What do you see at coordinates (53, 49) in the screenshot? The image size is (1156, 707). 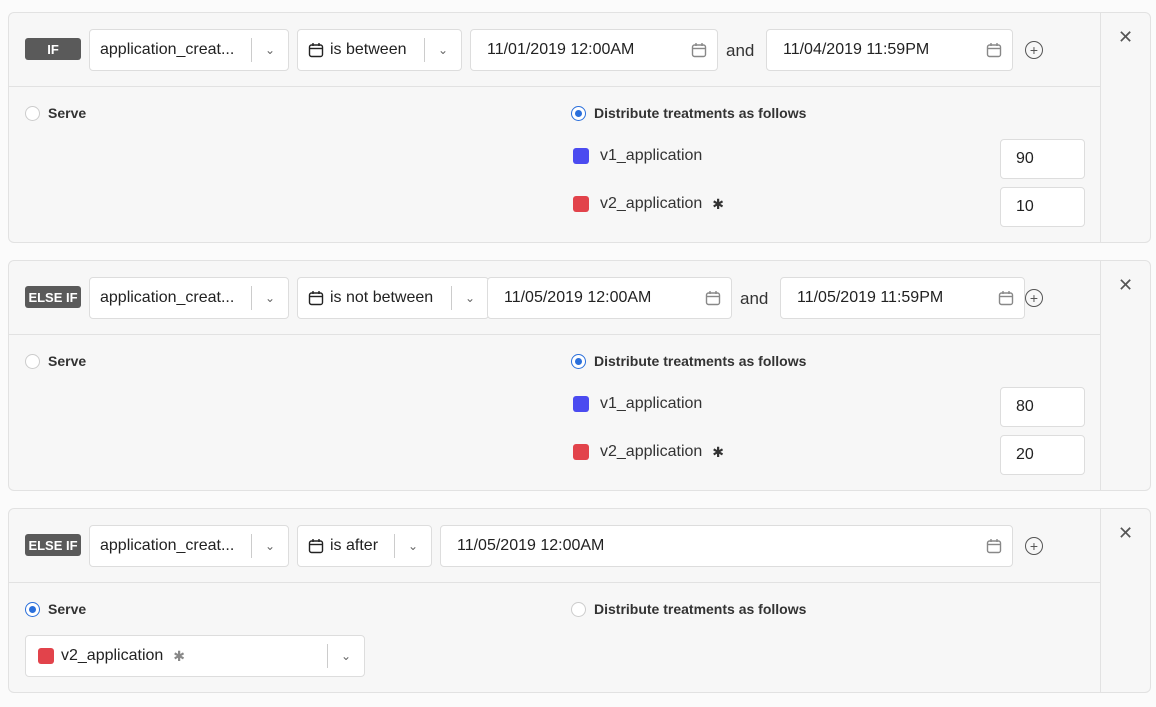 I see `rule-badge: IF` at bounding box center [53, 49].